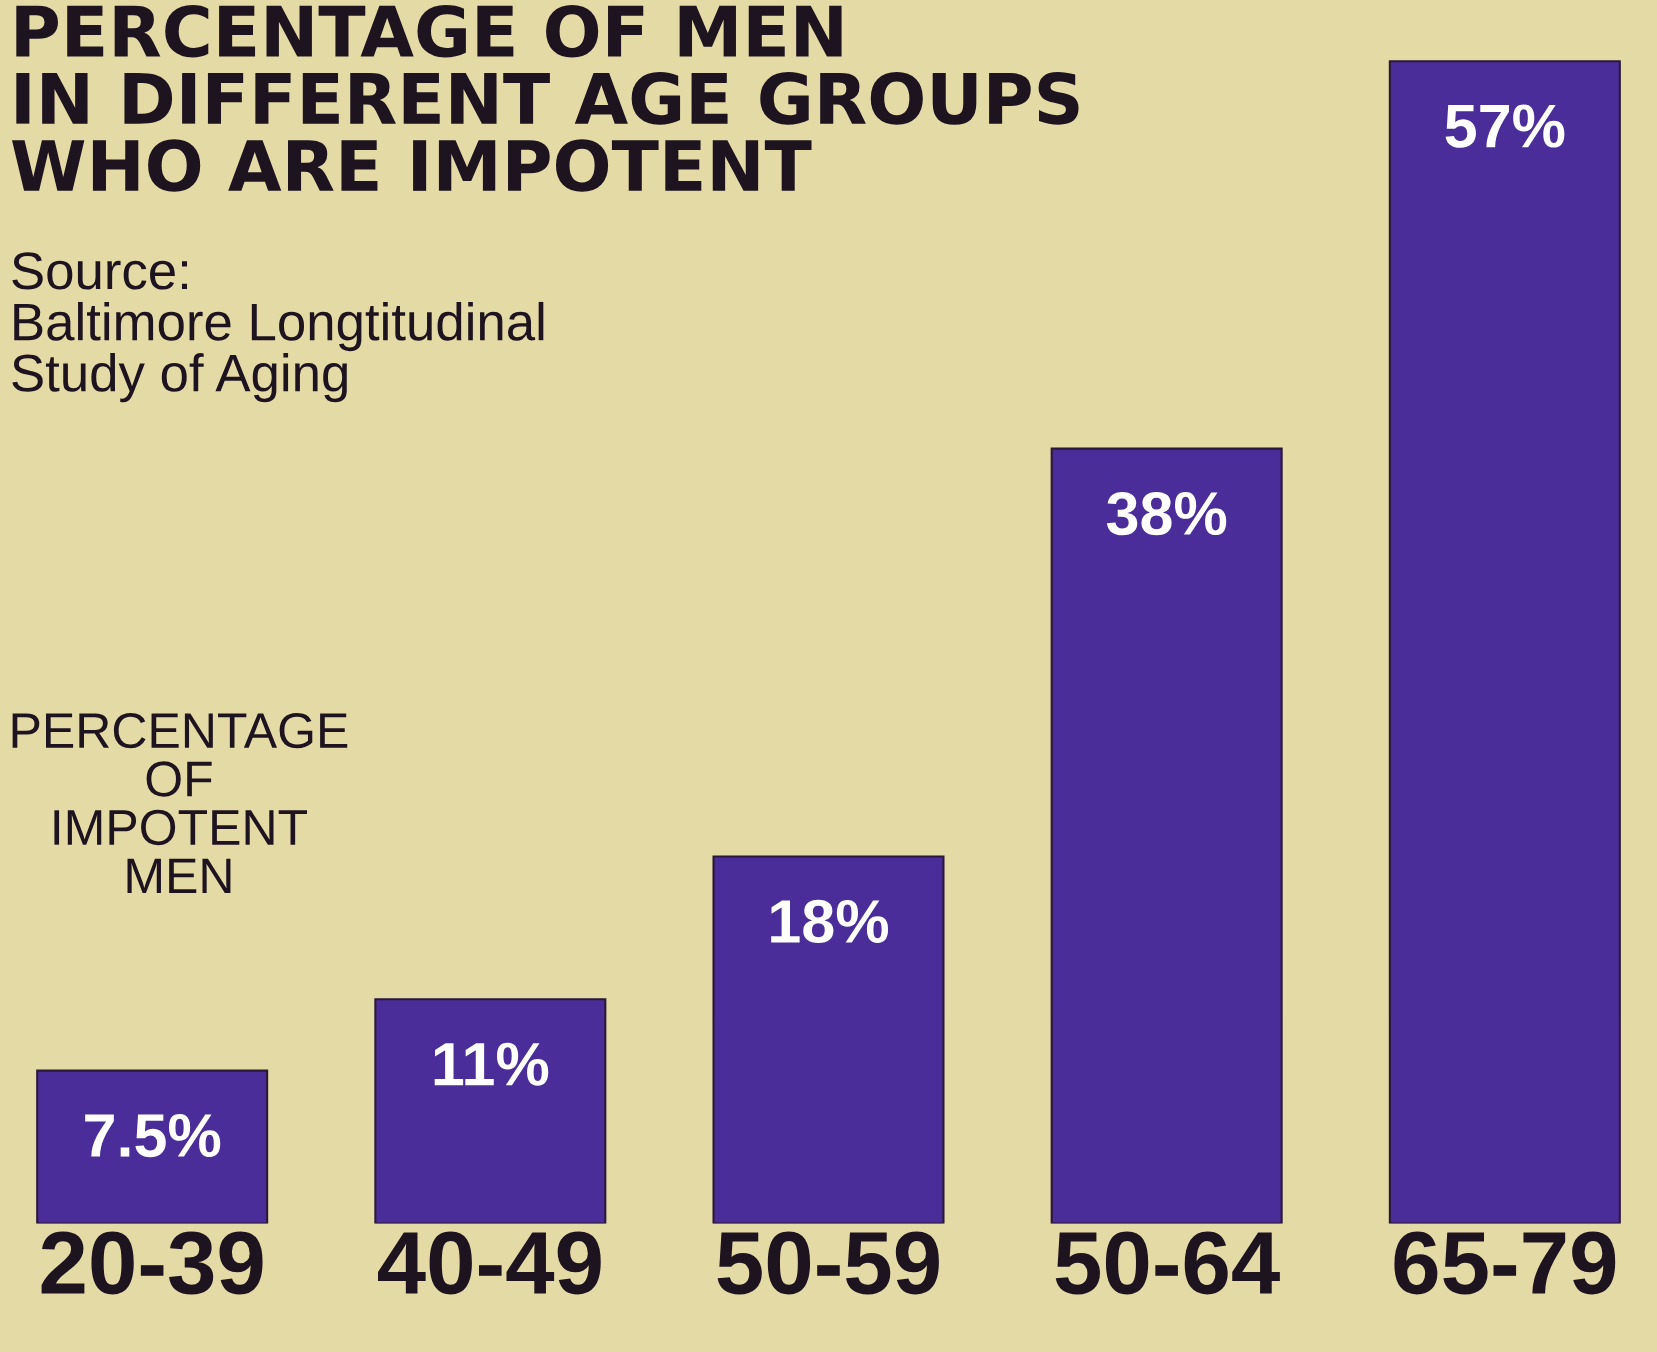 The height and width of the screenshot is (1352, 1657). Describe the element at coordinates (545, 98) in the screenshot. I see `text: PERCENTAGE OF MEN IN DIFFERENT AGE GROUPS WHO ARE IMPOTENT` at that location.